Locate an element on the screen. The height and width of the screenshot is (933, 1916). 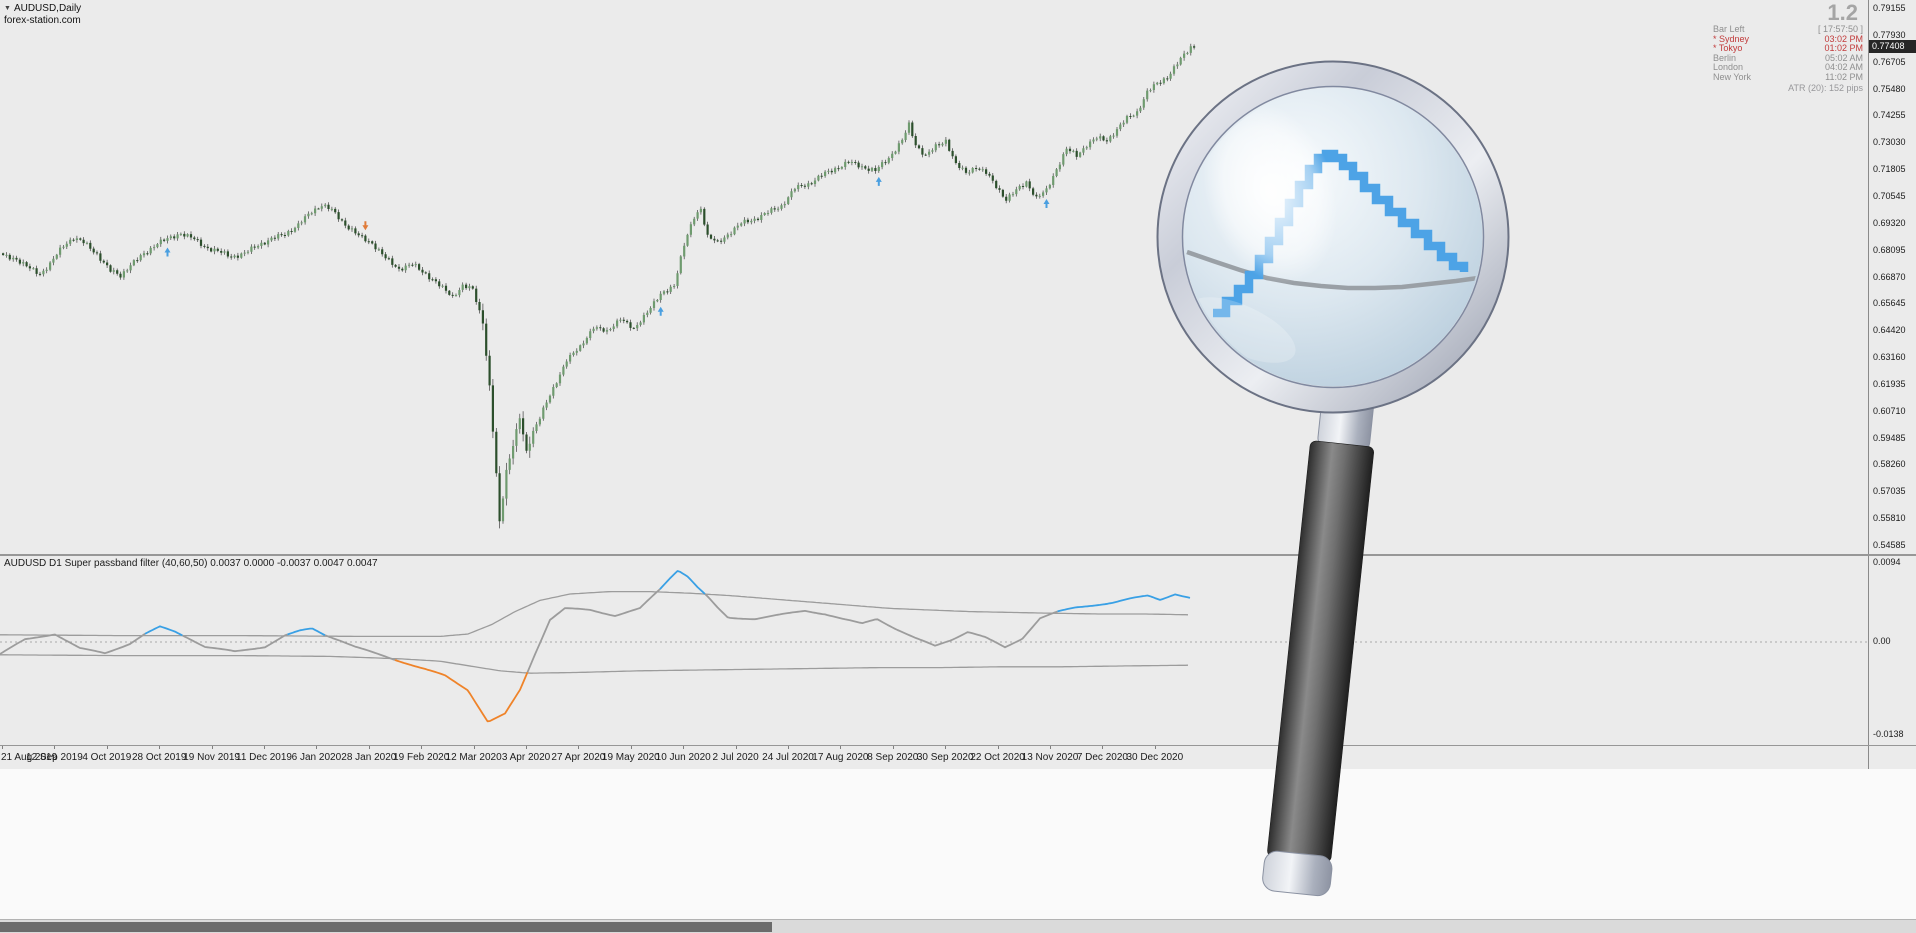
pane-divider is located at coordinates (958, 555).